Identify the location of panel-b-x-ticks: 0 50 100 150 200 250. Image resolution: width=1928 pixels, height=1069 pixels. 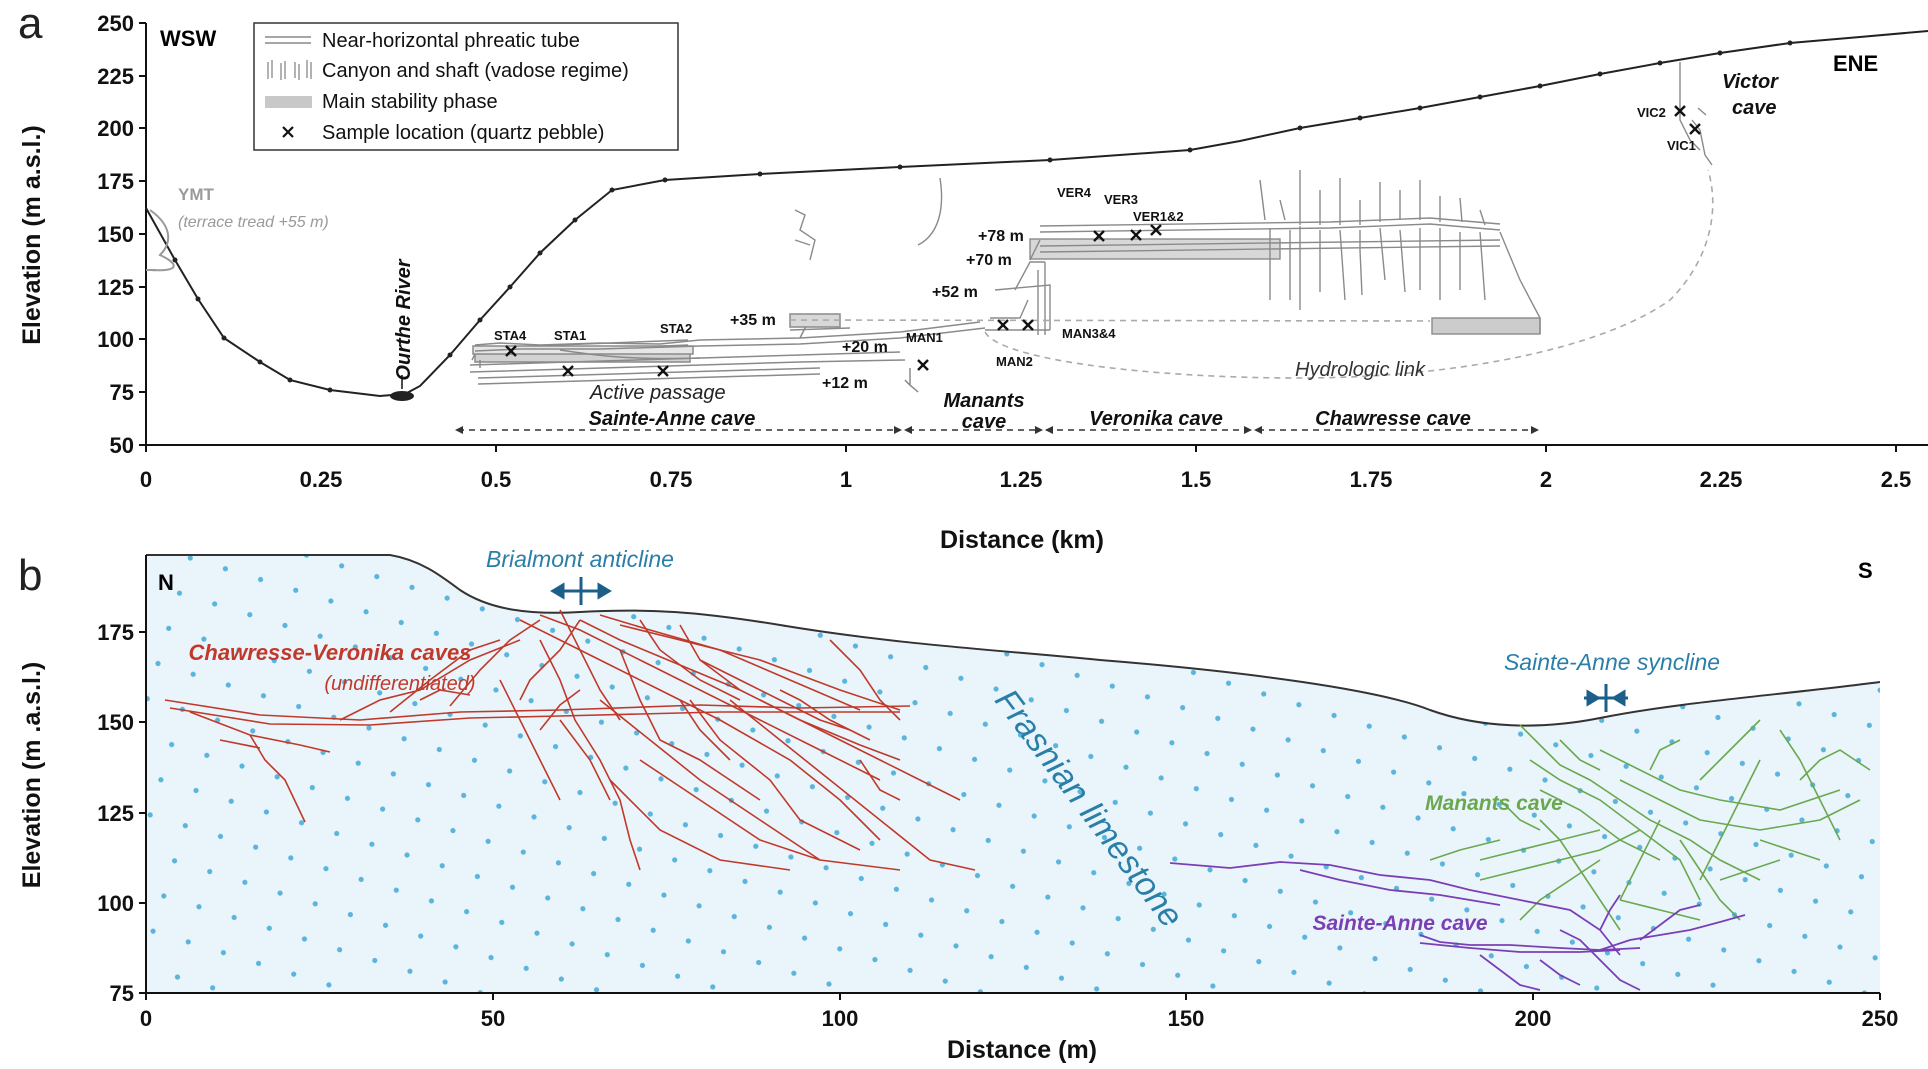
(1019, 1012).